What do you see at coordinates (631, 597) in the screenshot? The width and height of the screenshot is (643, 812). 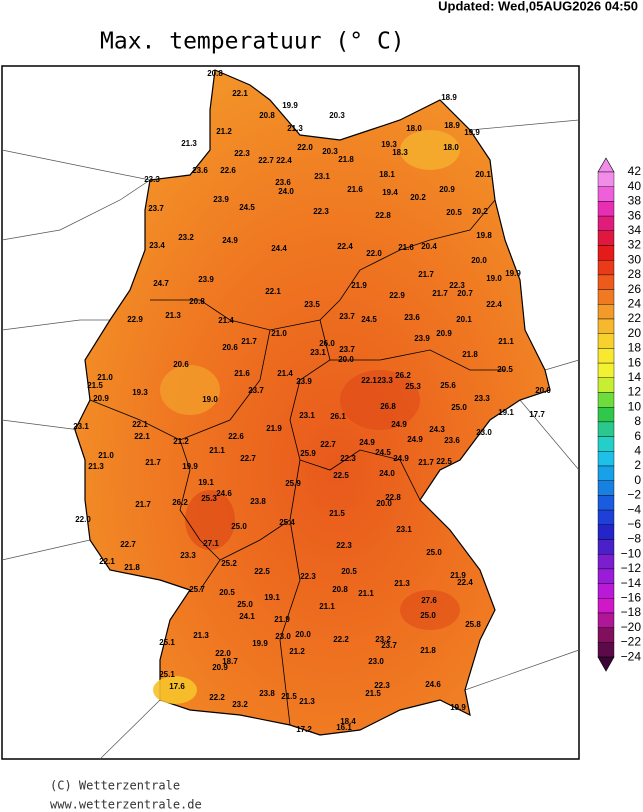 I see `colorbar-label: −16` at bounding box center [631, 597].